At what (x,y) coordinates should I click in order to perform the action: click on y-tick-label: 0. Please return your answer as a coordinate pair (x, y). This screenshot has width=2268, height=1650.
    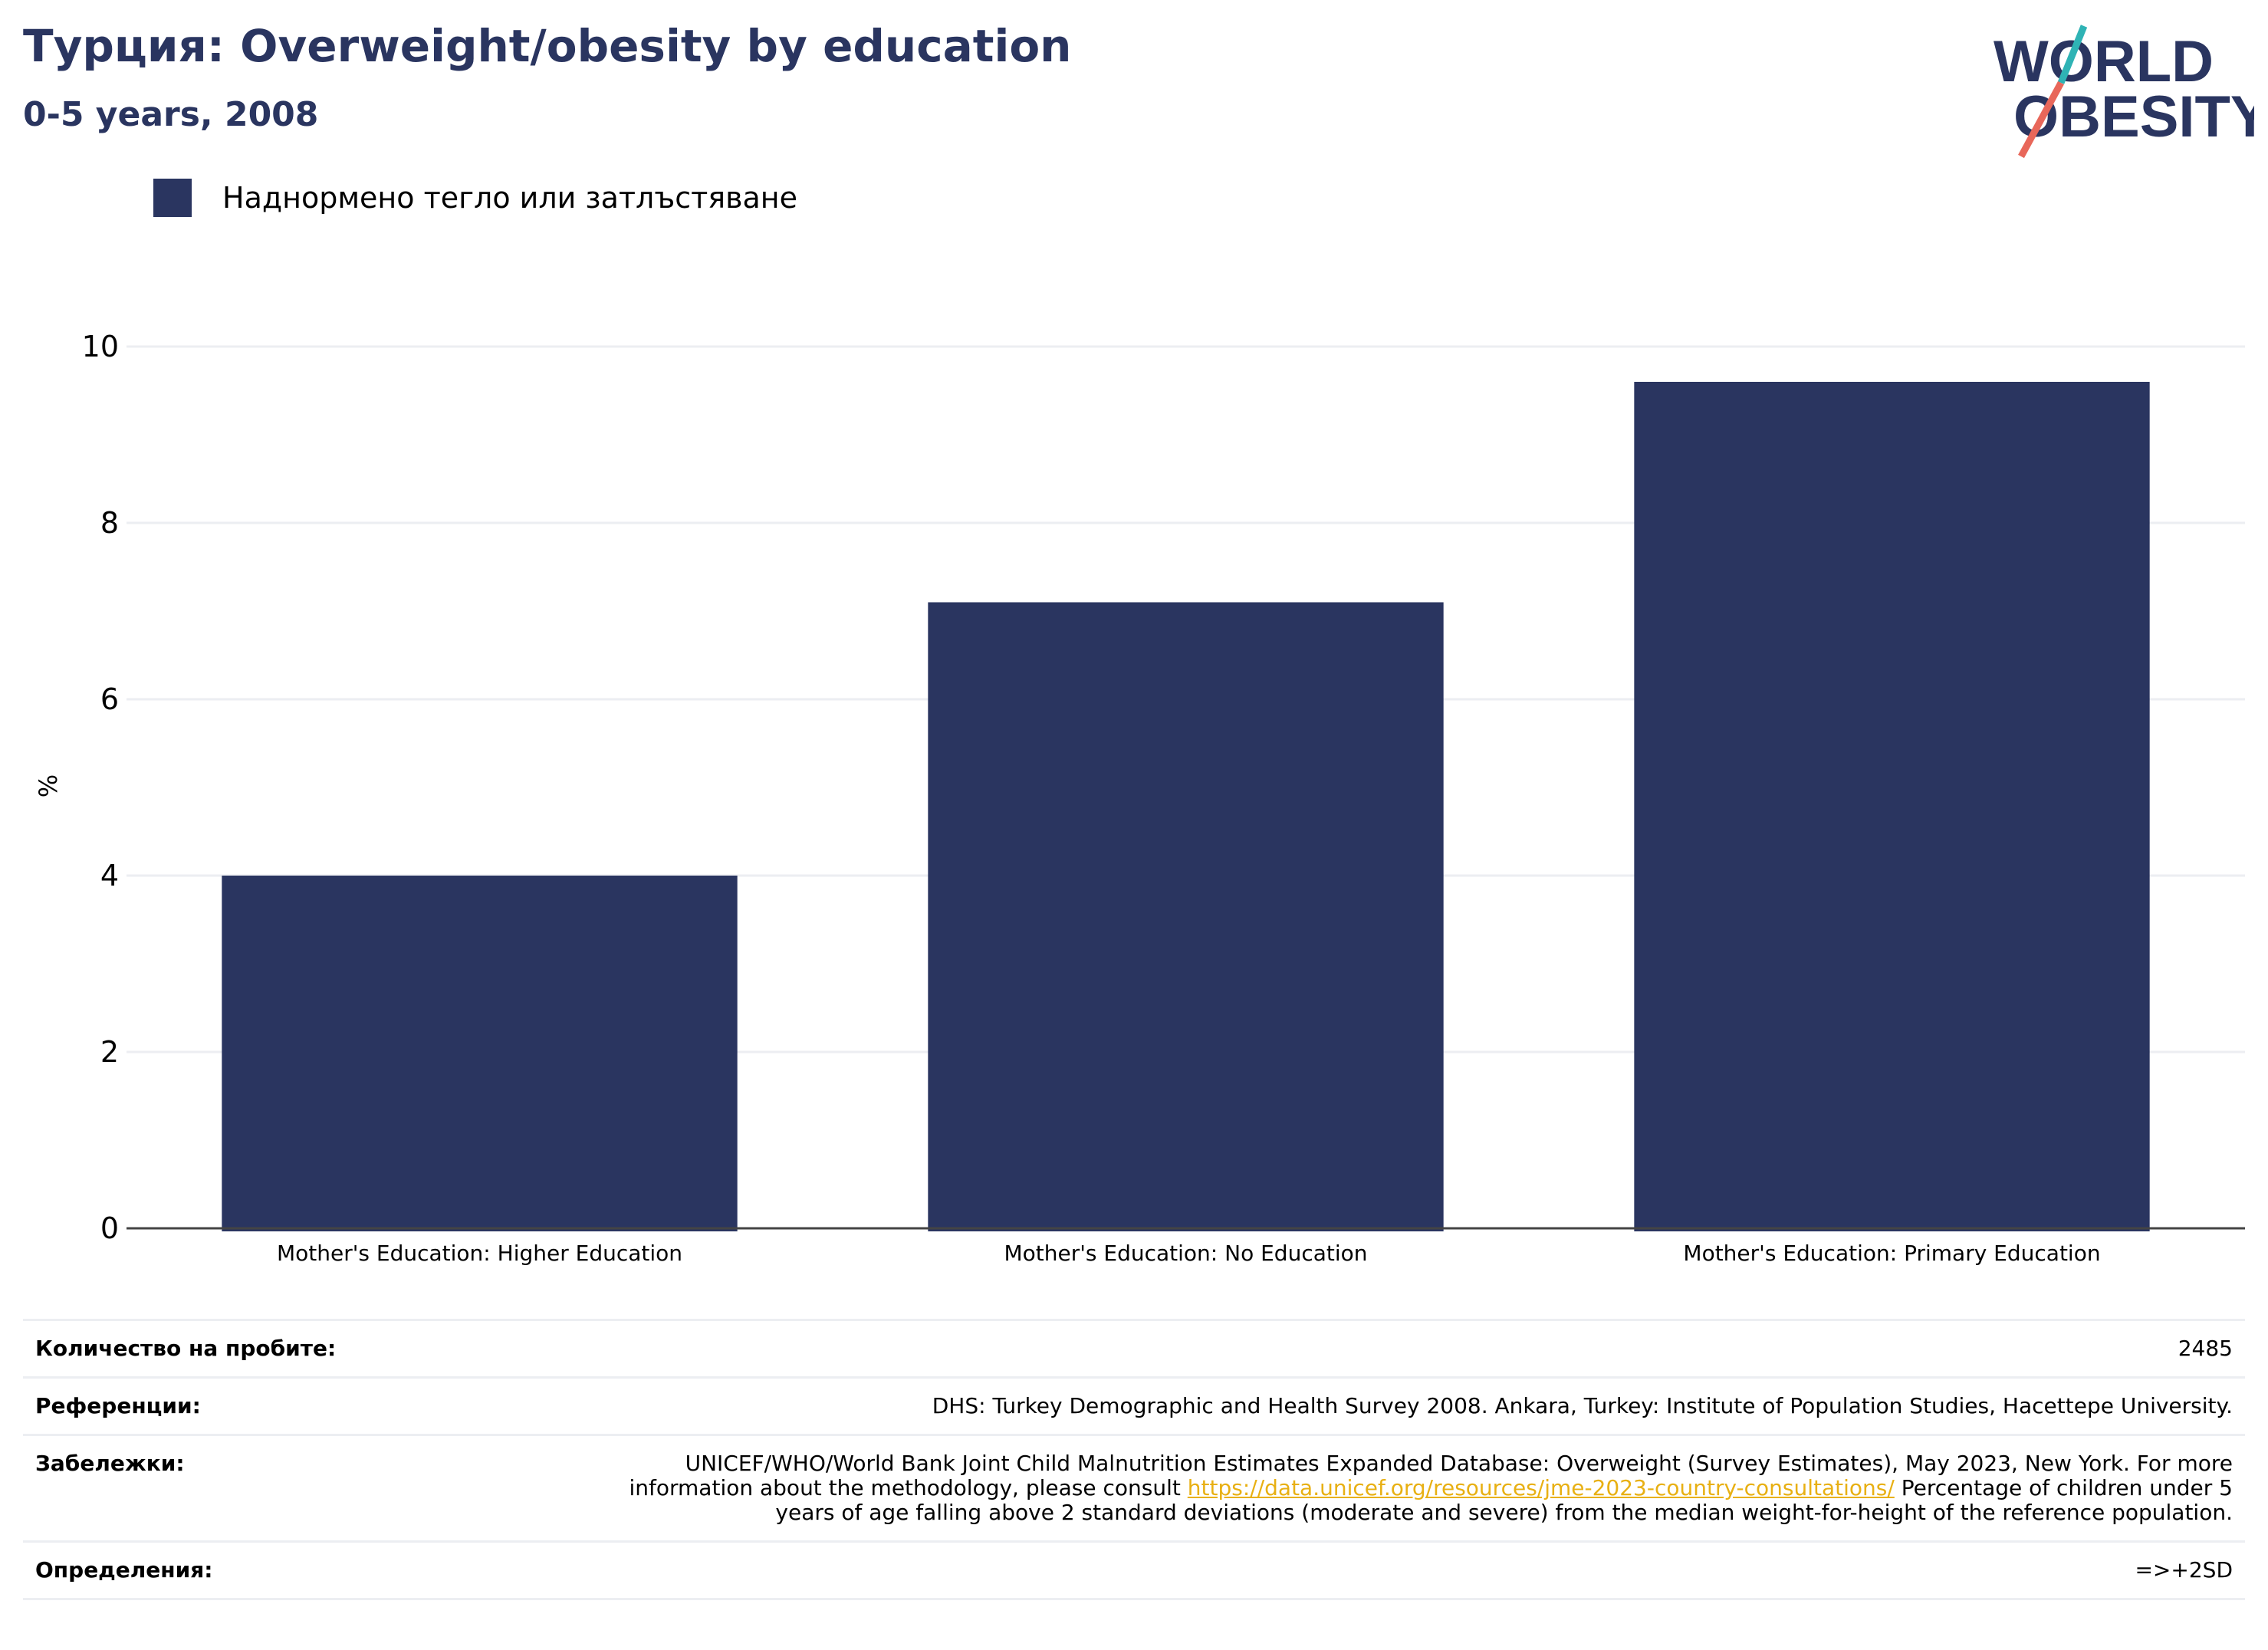
    Looking at the image, I should click on (109, 1228).